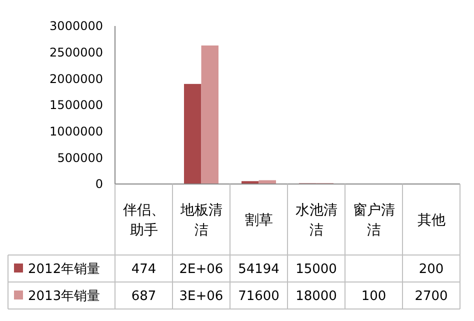 This screenshot has height=321, width=474. Describe the element at coordinates (259, 296) in the screenshot. I see `data-label: 71600` at that location.